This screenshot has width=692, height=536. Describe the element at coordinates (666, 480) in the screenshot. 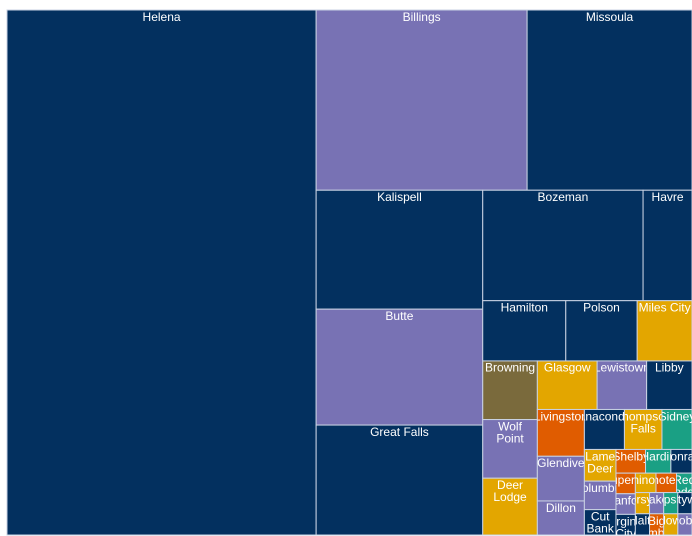

I see `tile-label: Choteau` at that location.